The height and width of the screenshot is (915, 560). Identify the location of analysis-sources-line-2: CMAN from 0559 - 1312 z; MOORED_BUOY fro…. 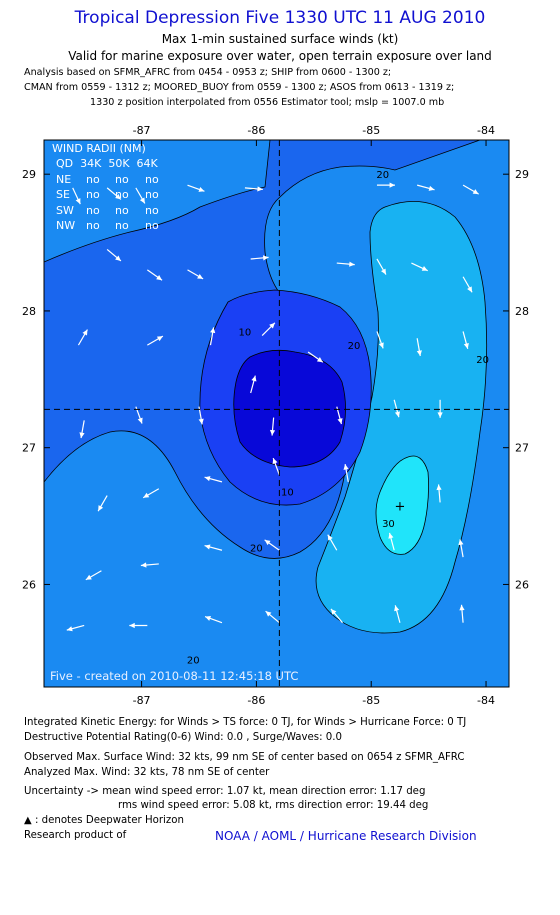
(239, 87).